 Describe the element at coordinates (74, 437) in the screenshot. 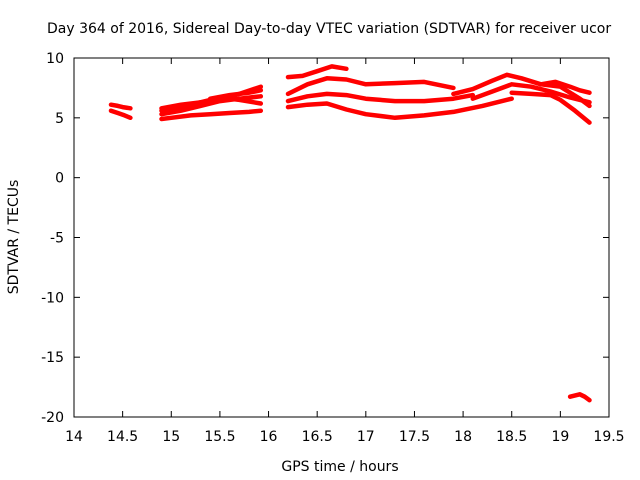

I see `x-tick-label: 14` at that location.